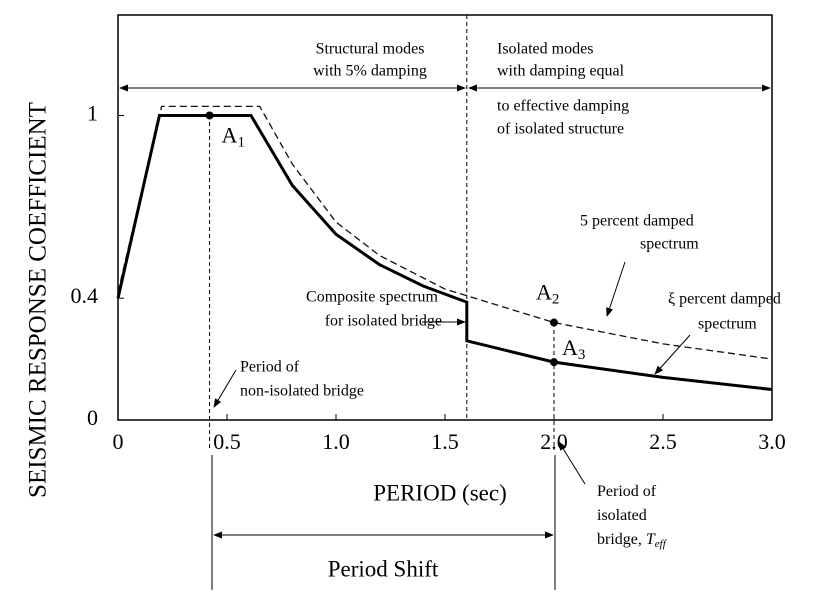 This screenshot has height=592, width=834. What do you see at coordinates (383, 321) in the screenshot?
I see `annotation: for isolated bridge` at bounding box center [383, 321].